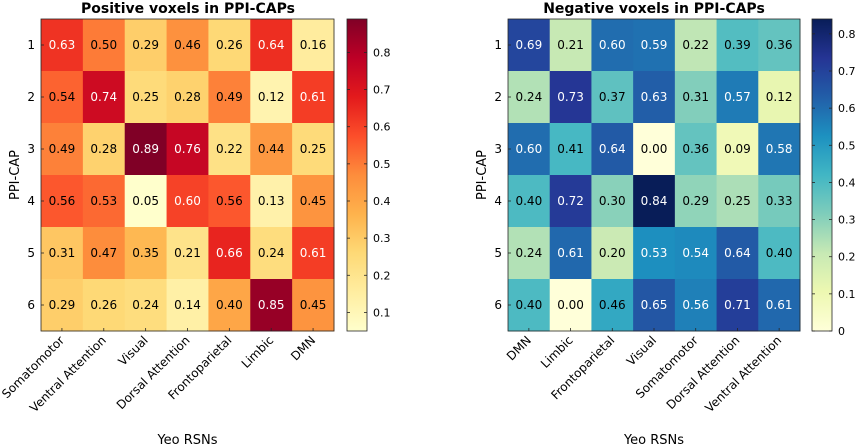 Image resolution: width=855 pixels, height=448 pixels. What do you see at coordinates (313, 149) in the screenshot?
I see `chart1-cell-label: 0.25` at bounding box center [313, 149].